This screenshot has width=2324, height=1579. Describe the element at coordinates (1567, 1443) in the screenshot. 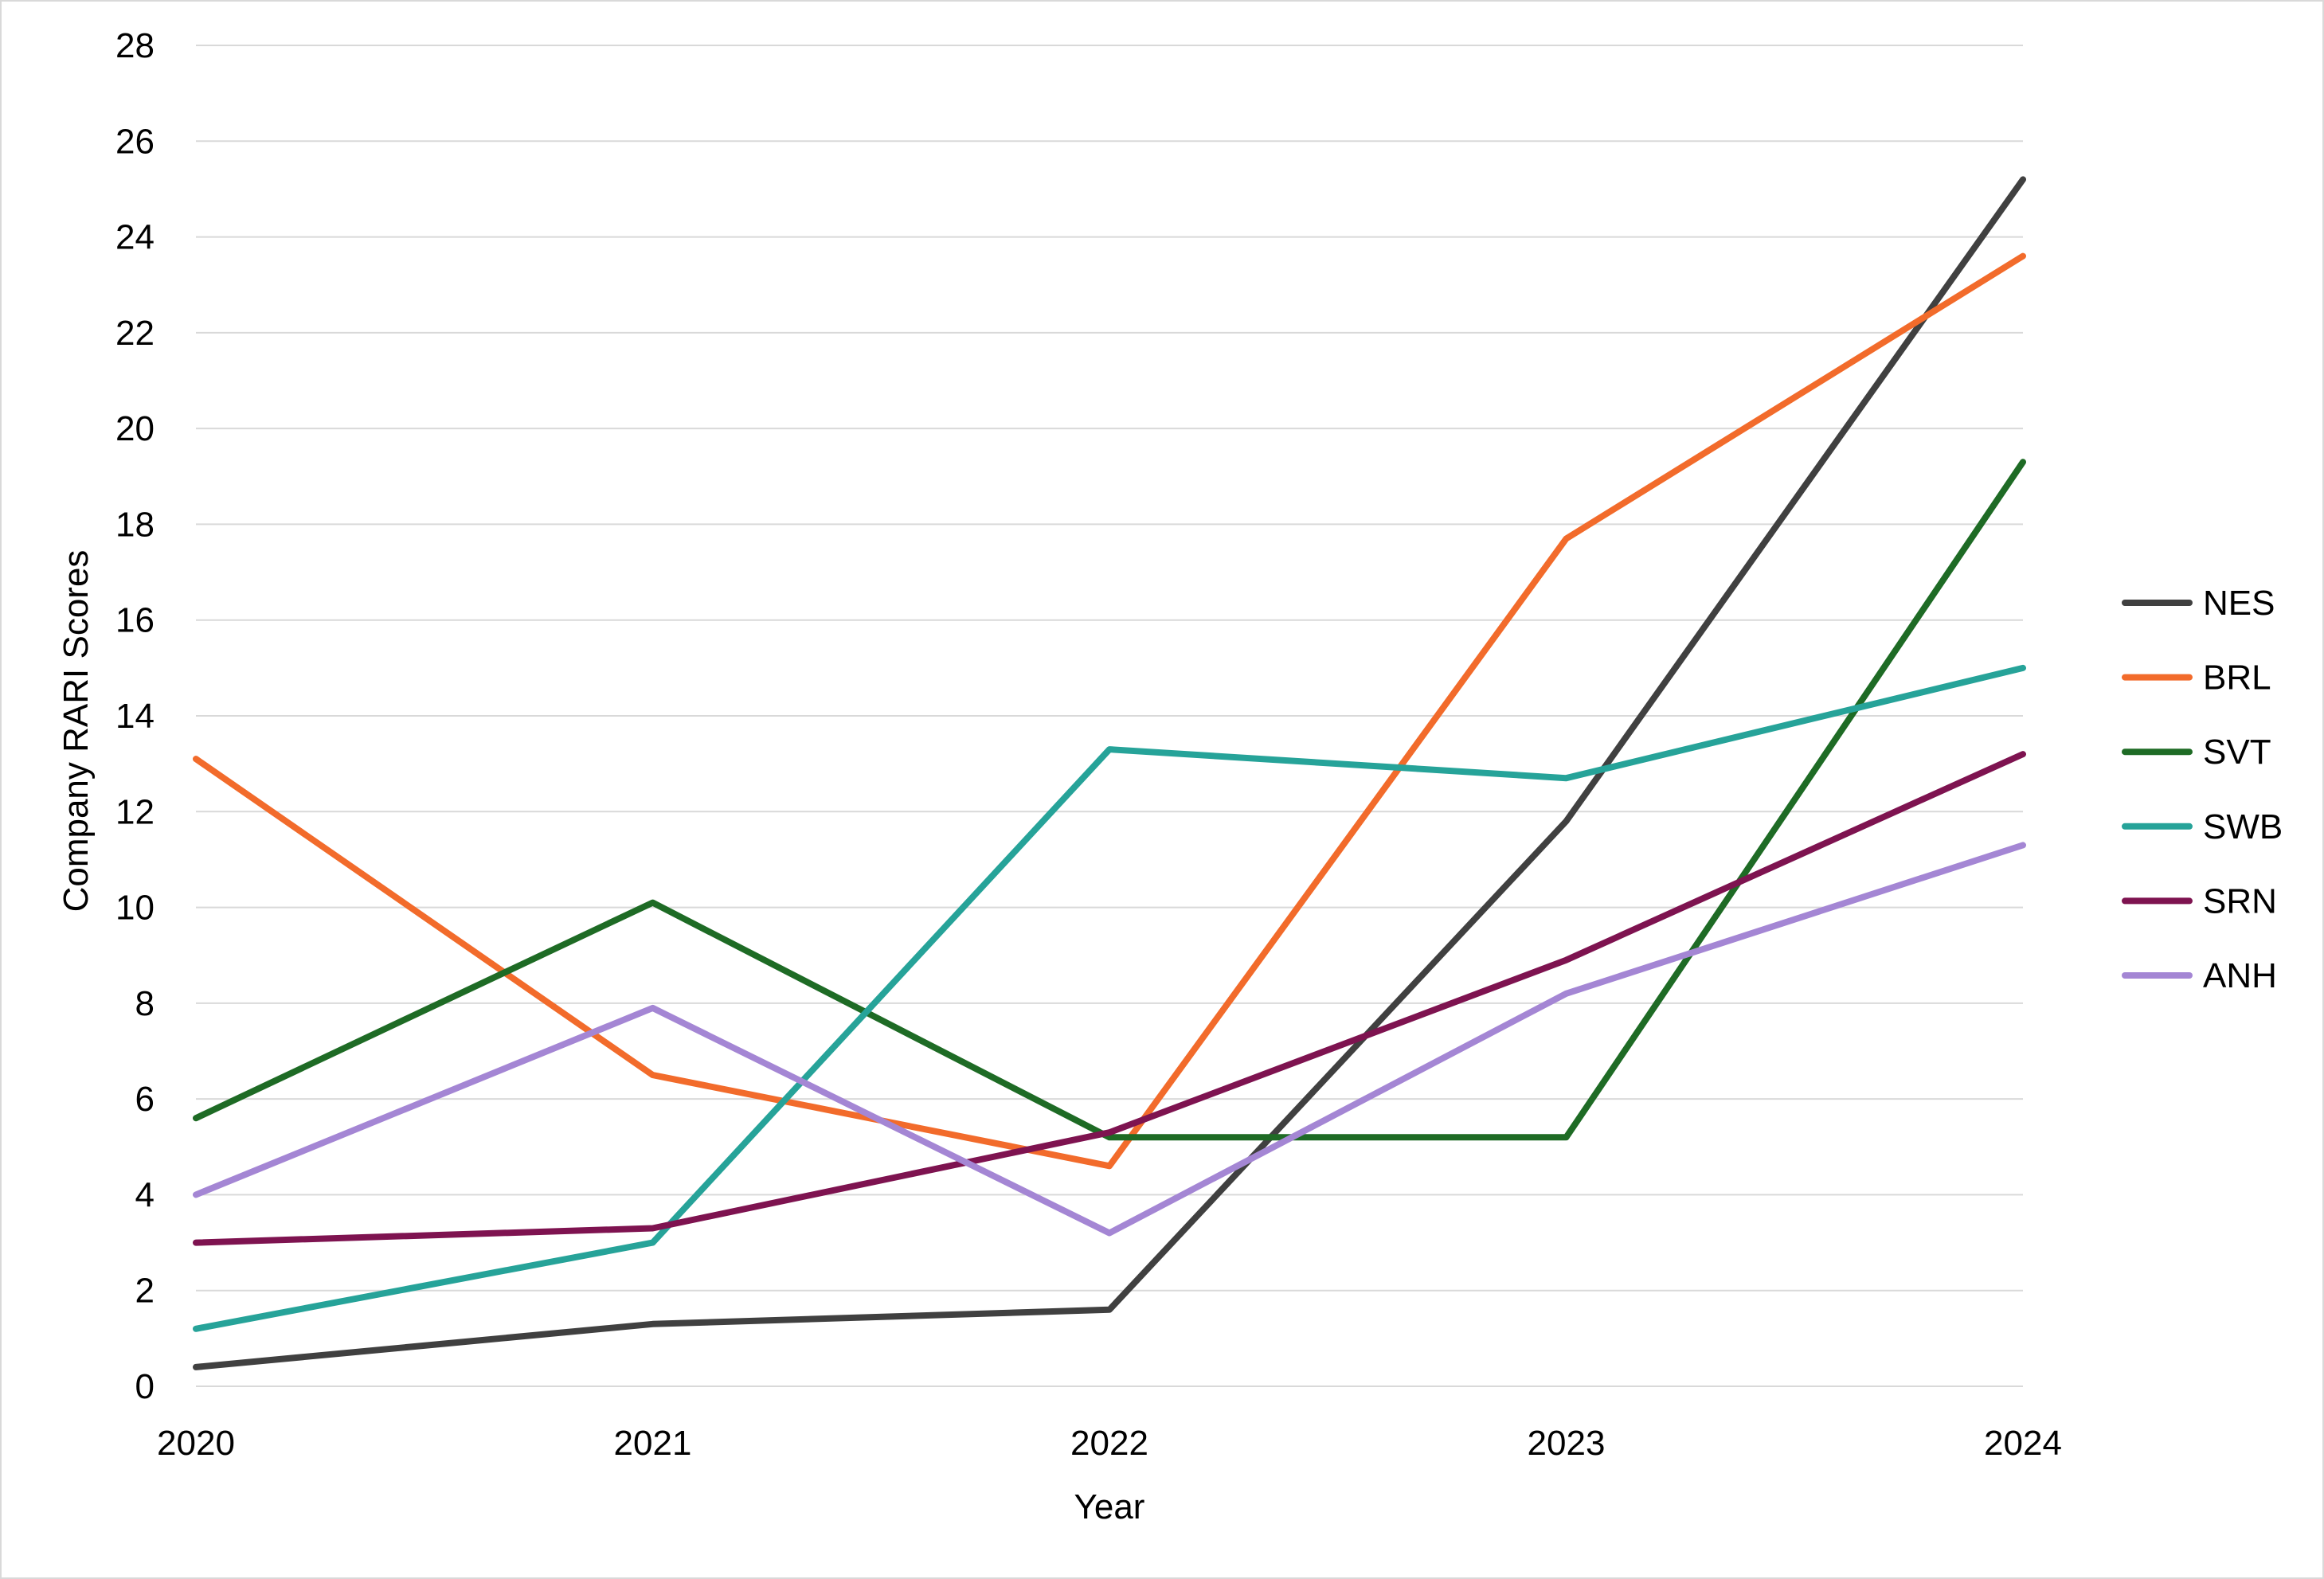

I see `x-tick-label: 2023` at that location.